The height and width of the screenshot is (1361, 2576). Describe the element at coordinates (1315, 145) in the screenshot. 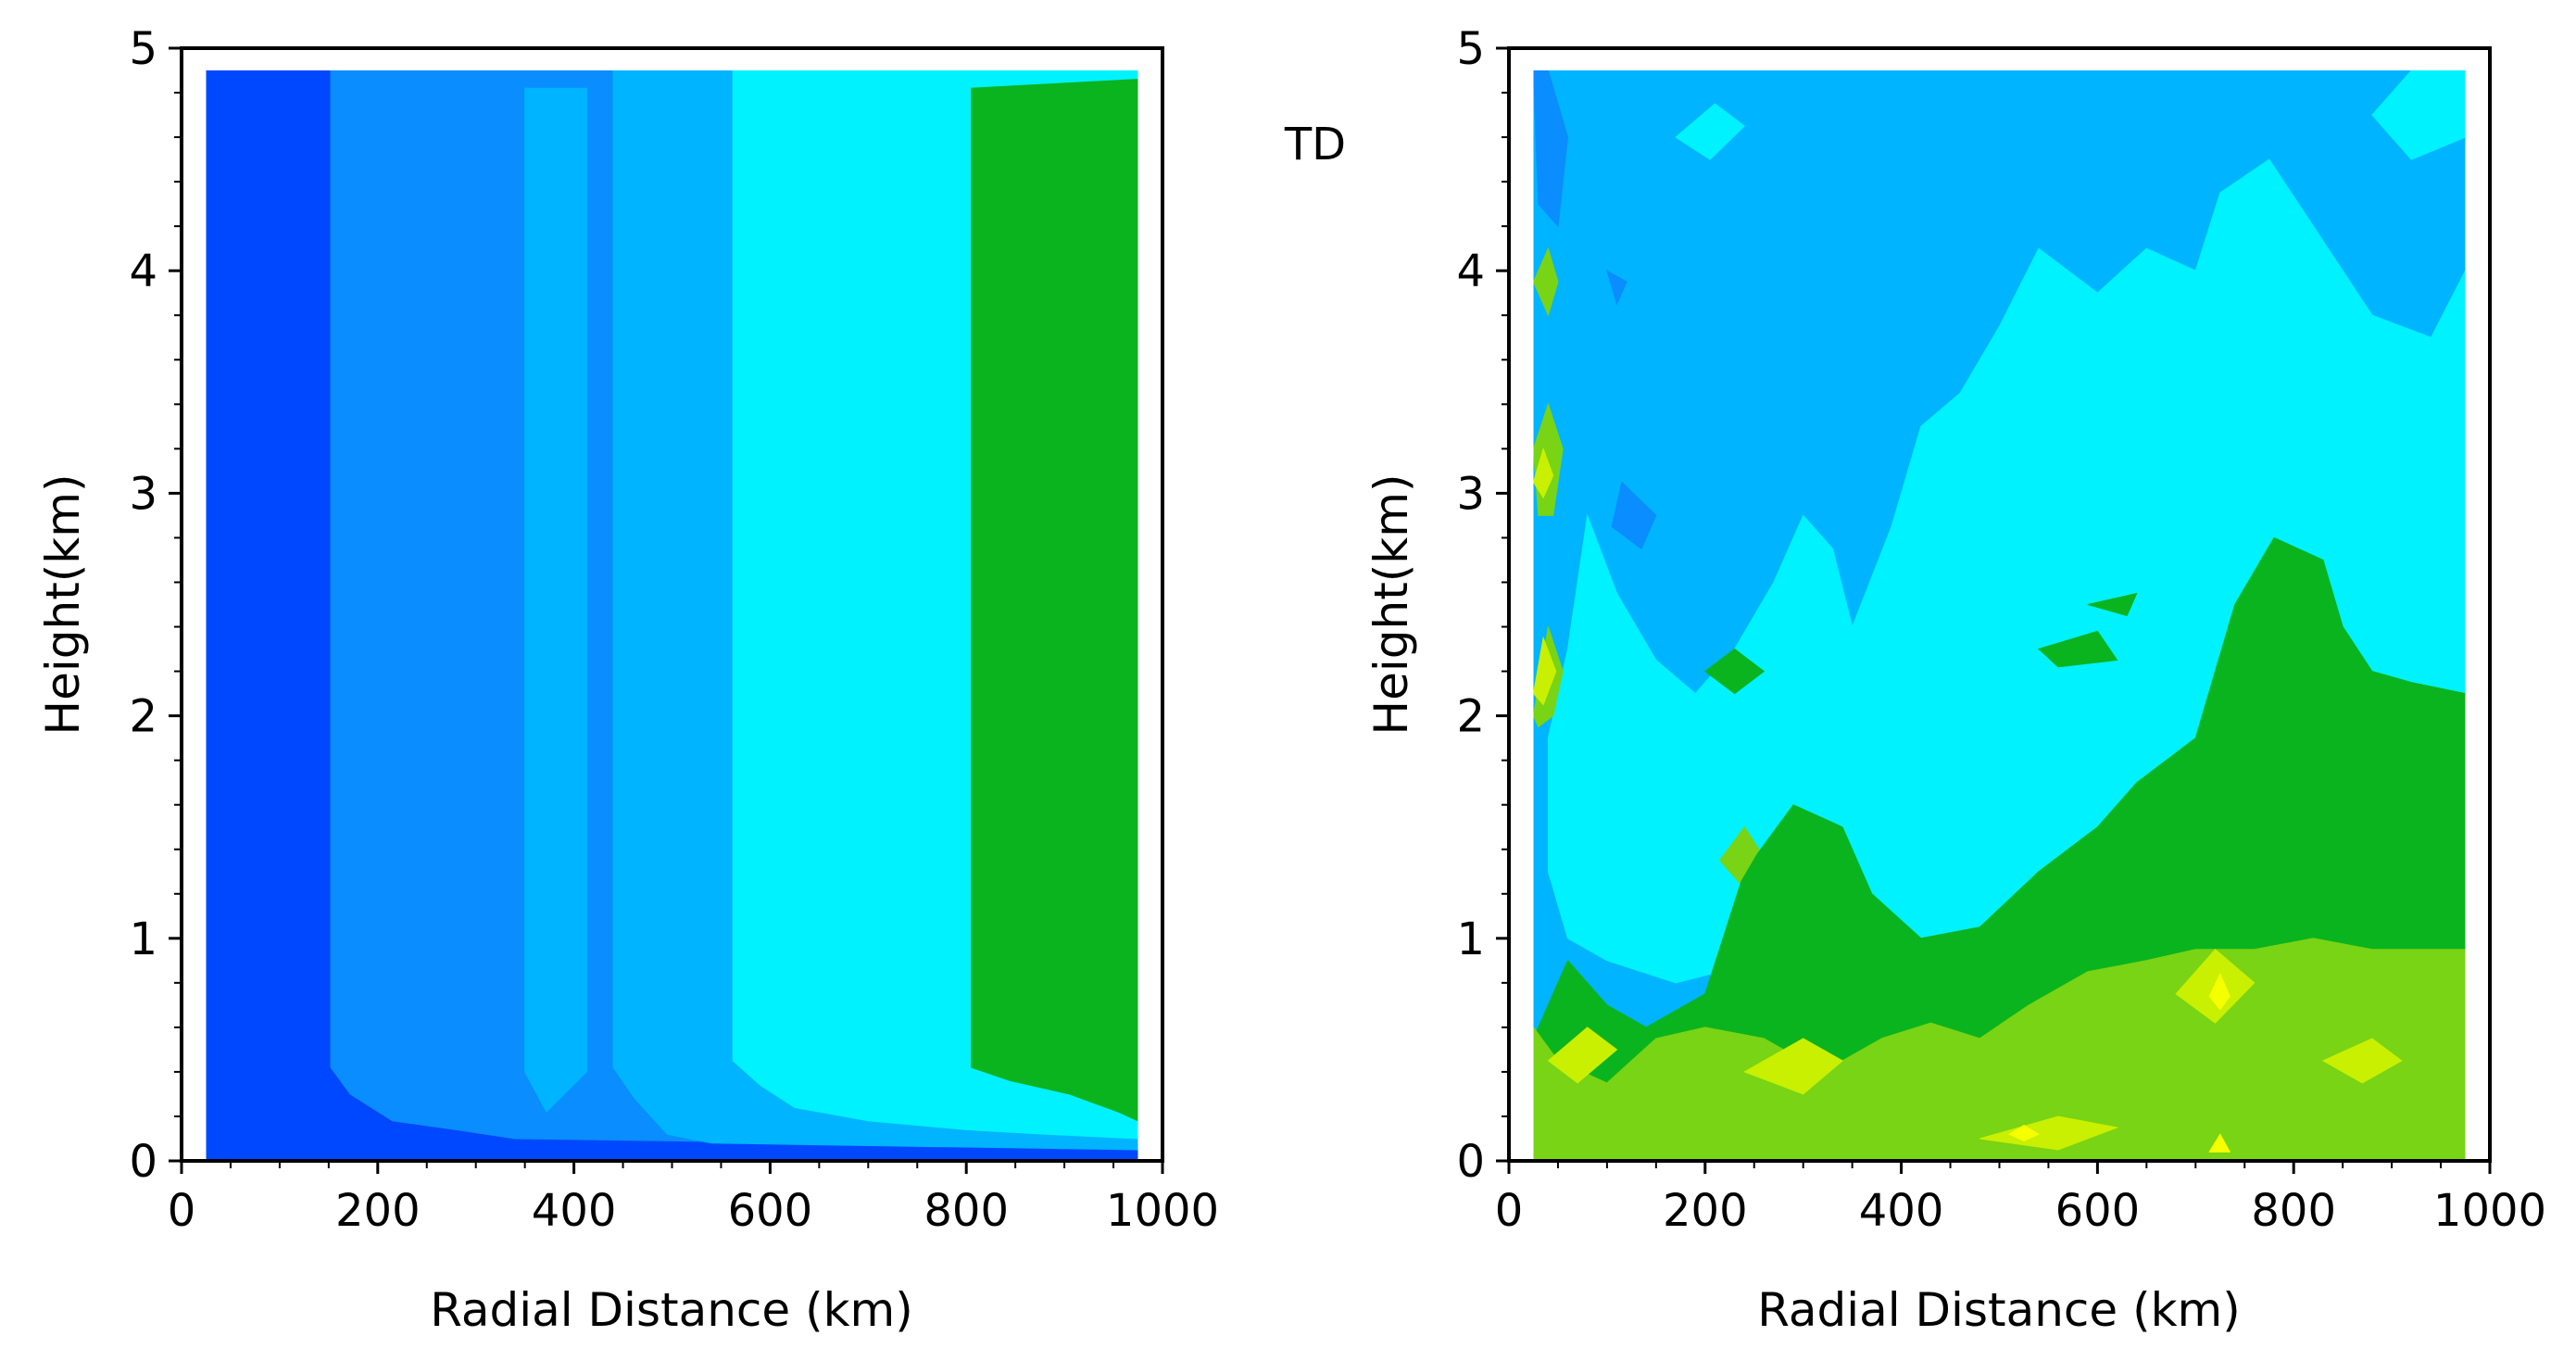

I see `panel-tag-td: TD` at that location.